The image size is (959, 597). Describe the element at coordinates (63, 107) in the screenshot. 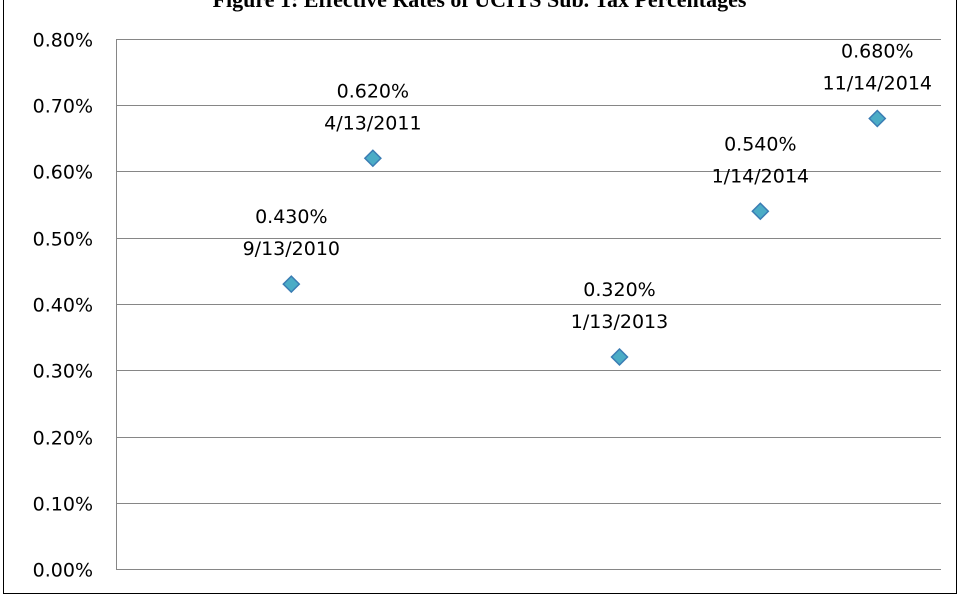

I see `y-tick-label: 0.70%` at that location.